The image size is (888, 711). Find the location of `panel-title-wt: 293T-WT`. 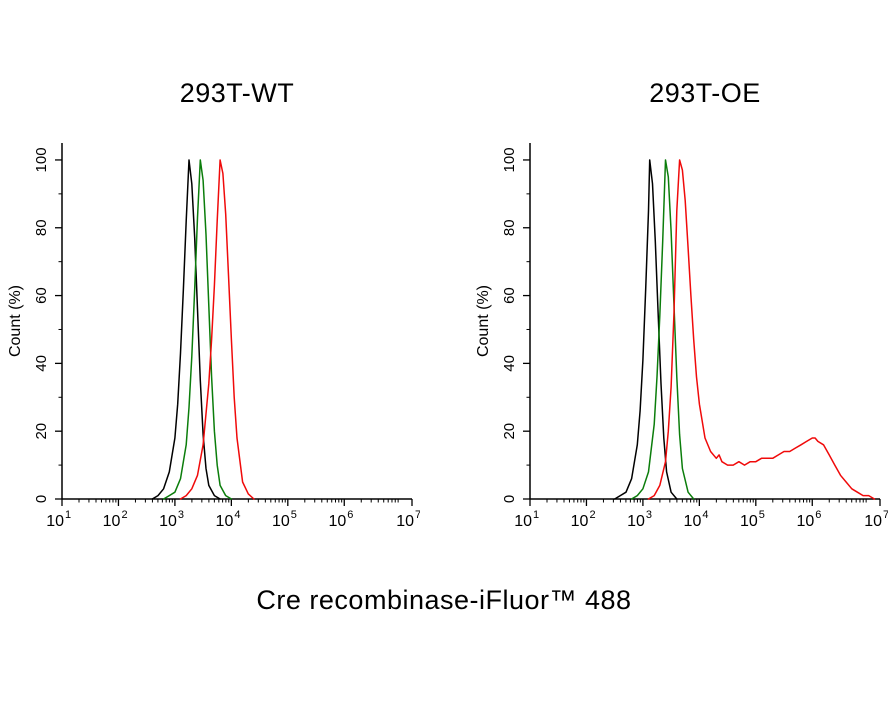

panel-title-wt: 293T-WT is located at coordinates (237, 93).